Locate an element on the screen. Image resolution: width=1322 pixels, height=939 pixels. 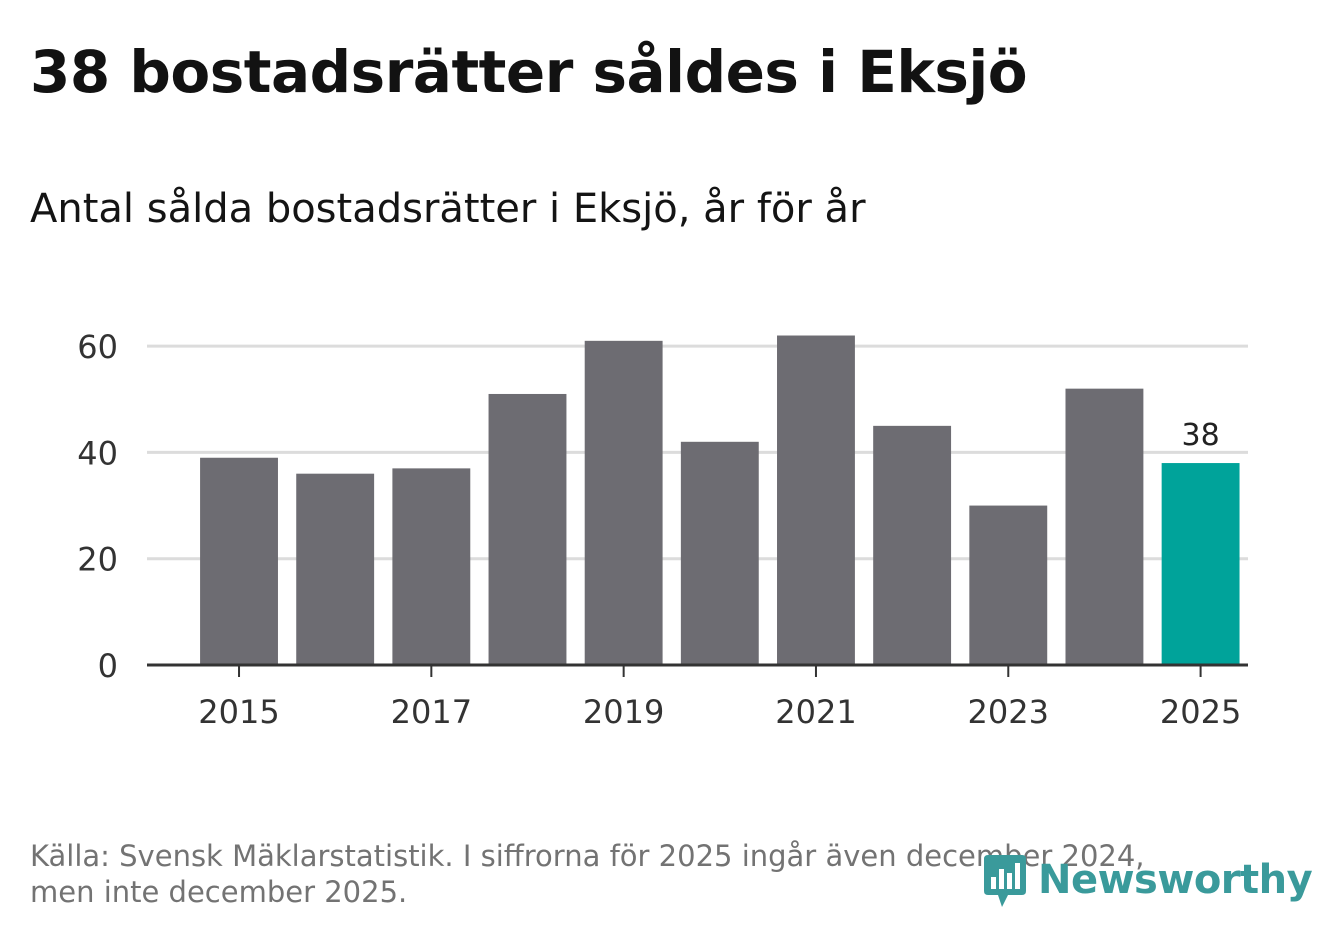
x-tick-label-2015: 2015 is located at coordinates (238, 712).